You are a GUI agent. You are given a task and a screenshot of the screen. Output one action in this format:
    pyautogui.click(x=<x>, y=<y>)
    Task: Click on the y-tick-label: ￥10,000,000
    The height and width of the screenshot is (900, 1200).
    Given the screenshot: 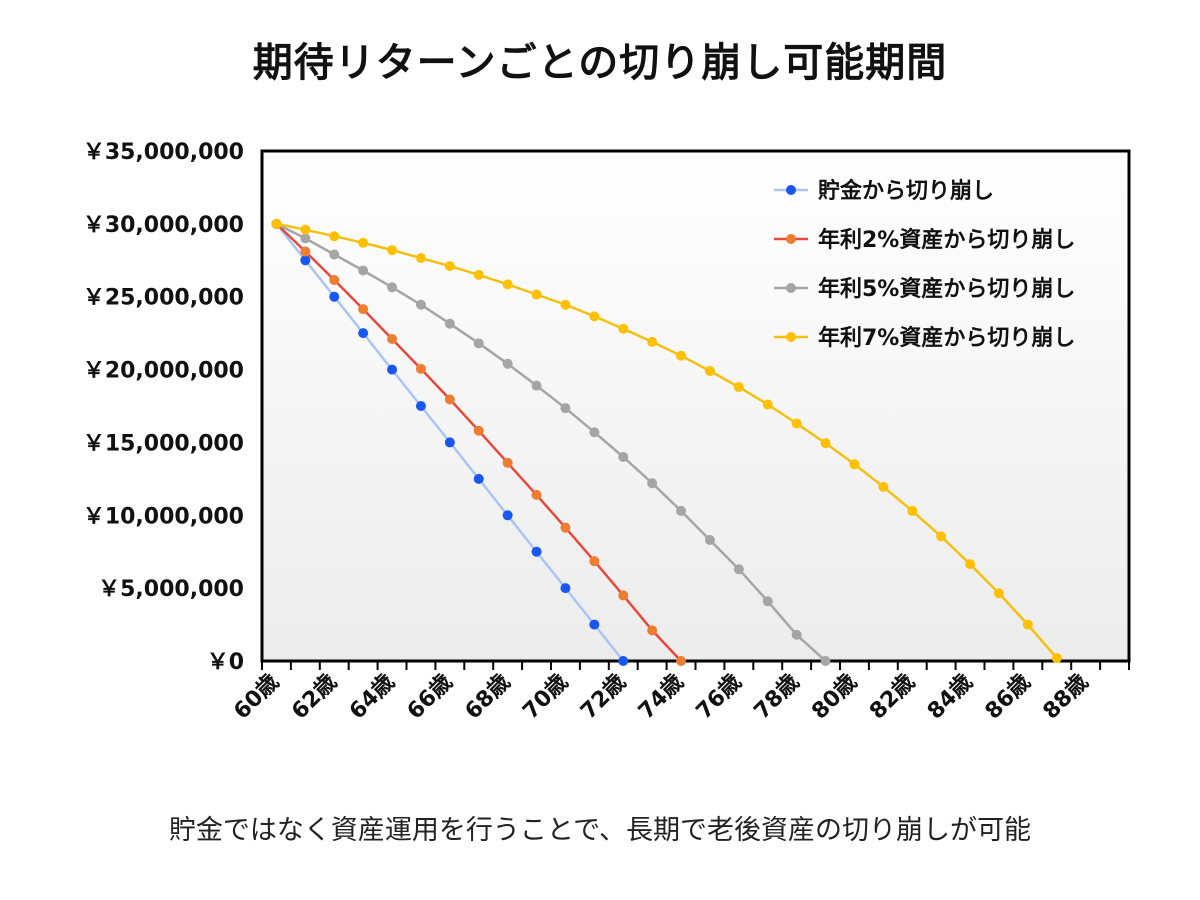 What is the action you would take?
    pyautogui.click(x=163, y=516)
    